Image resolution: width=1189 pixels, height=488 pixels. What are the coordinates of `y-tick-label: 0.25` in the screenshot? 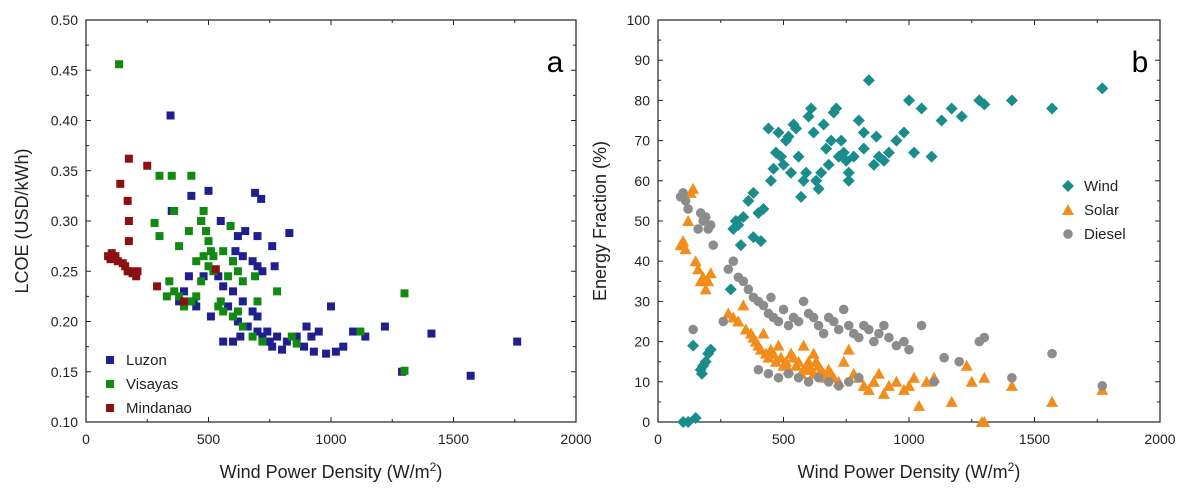 It's located at (64, 271).